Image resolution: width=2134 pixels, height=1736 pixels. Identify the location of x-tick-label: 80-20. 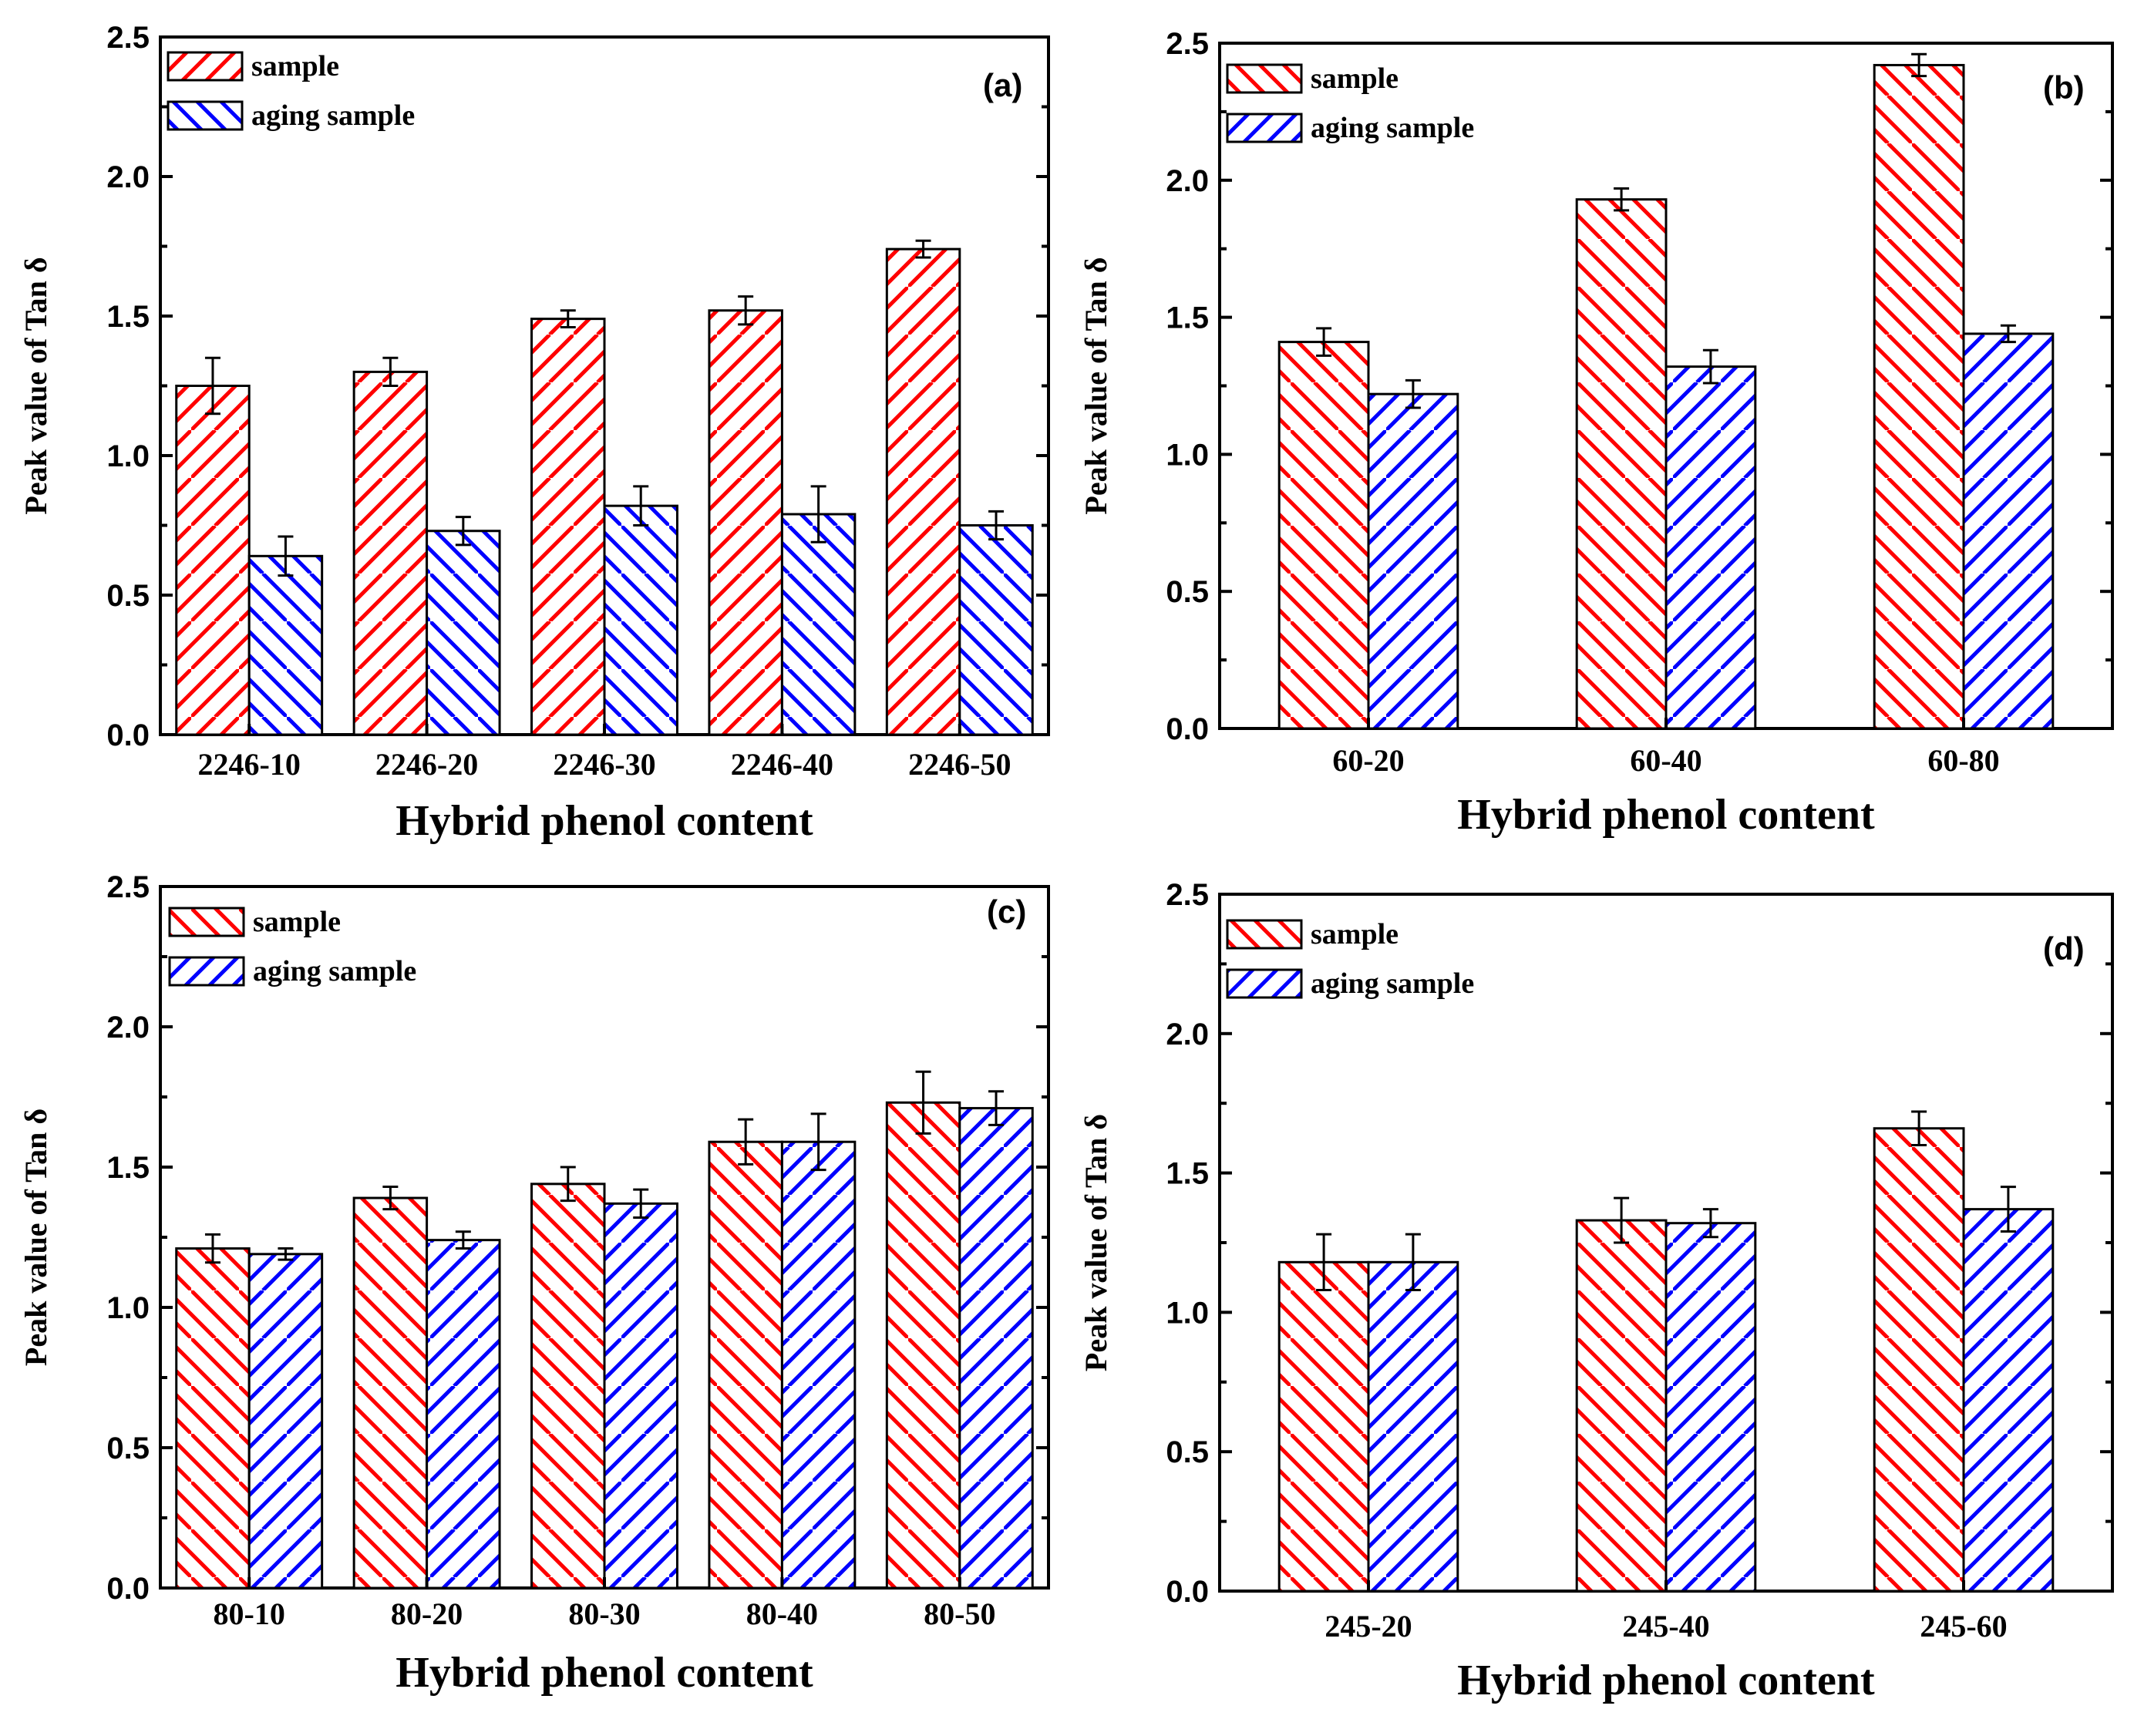
(427, 1614).